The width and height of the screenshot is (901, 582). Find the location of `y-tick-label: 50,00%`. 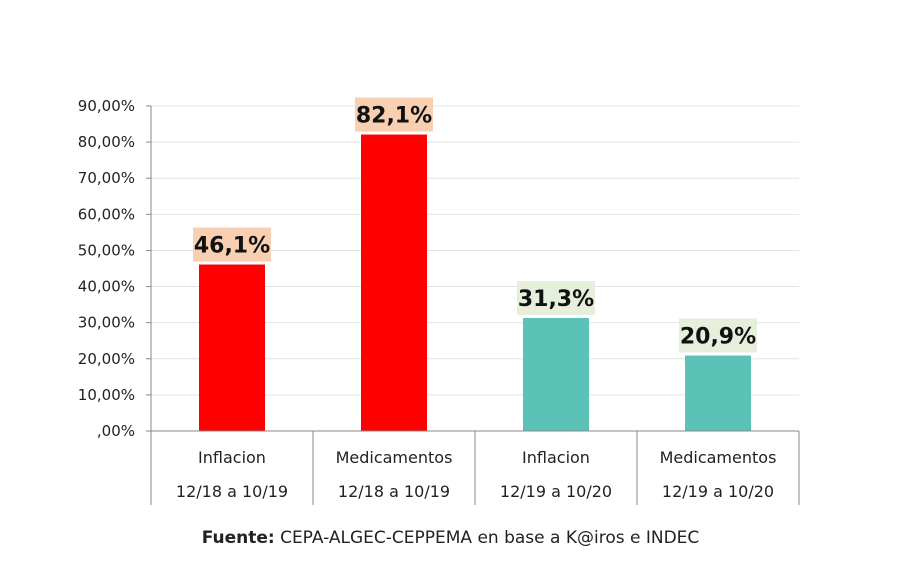

y-tick-label: 50,00% is located at coordinates (106, 250).